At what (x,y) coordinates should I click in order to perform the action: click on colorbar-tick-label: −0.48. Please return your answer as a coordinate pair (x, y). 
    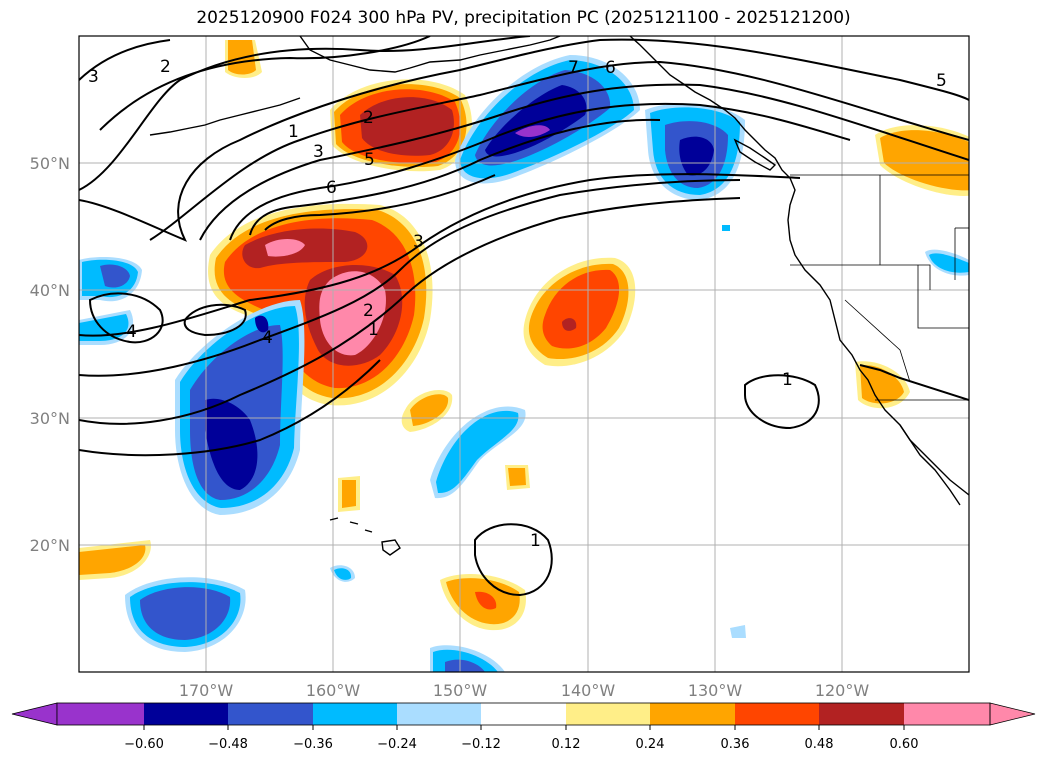
    Looking at the image, I should click on (228, 744).